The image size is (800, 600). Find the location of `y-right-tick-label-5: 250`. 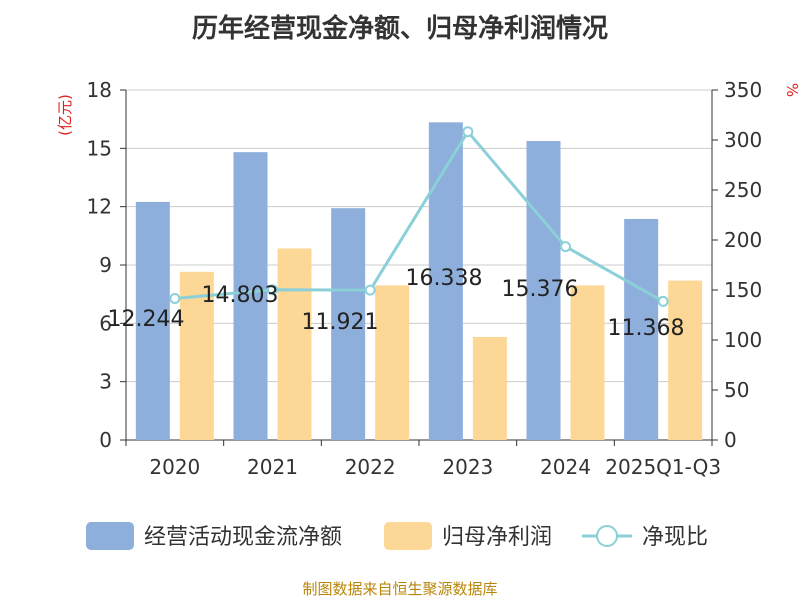

y-right-tick-label-5: 250 is located at coordinates (743, 190).